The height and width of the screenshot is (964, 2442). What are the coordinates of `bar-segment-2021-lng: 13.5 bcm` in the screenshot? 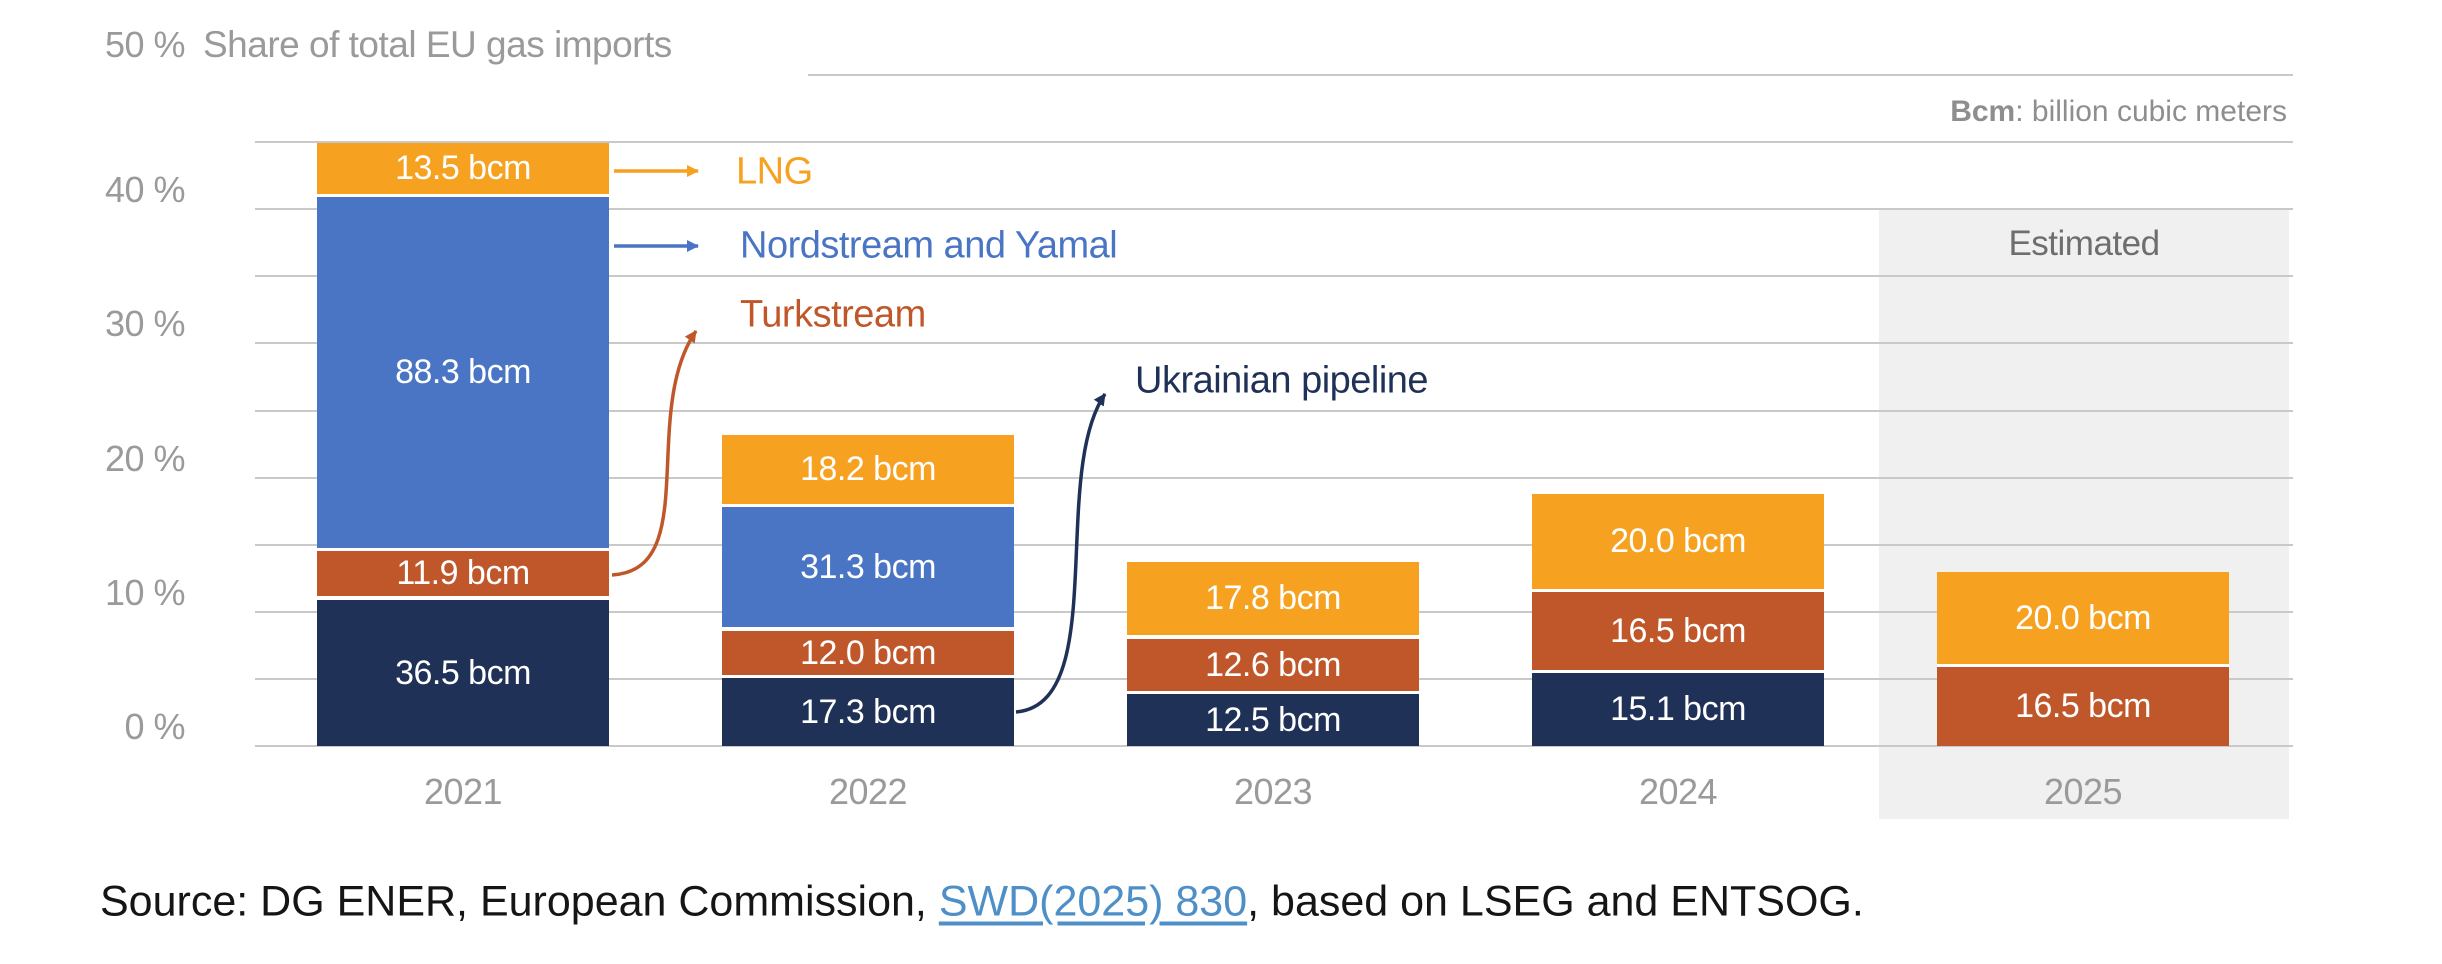 It's located at (463, 170).